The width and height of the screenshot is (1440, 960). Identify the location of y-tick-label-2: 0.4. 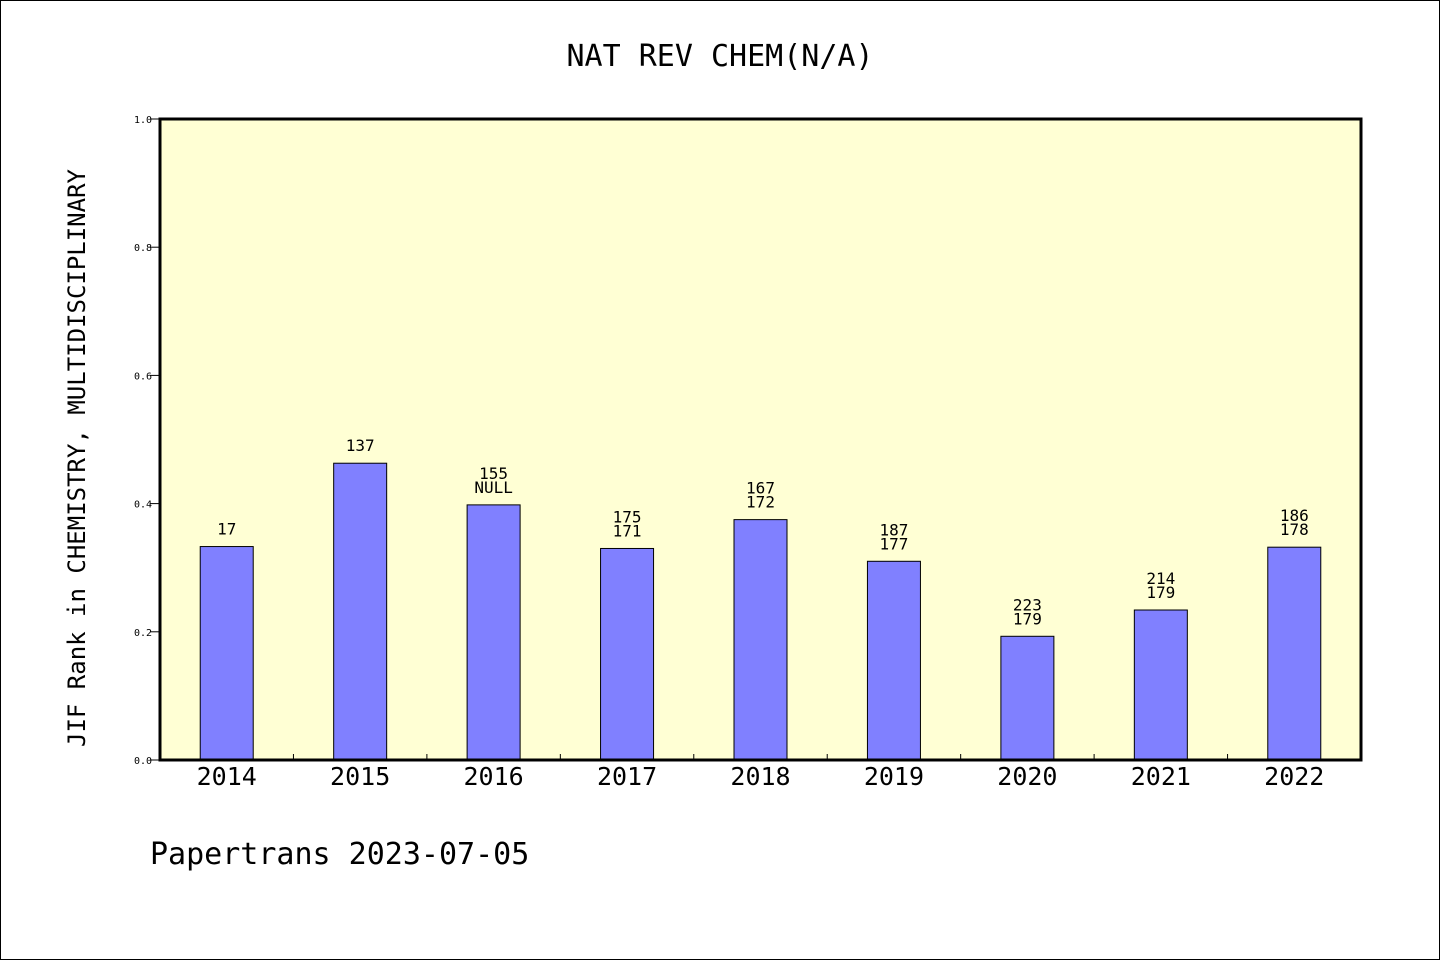
(143, 505).